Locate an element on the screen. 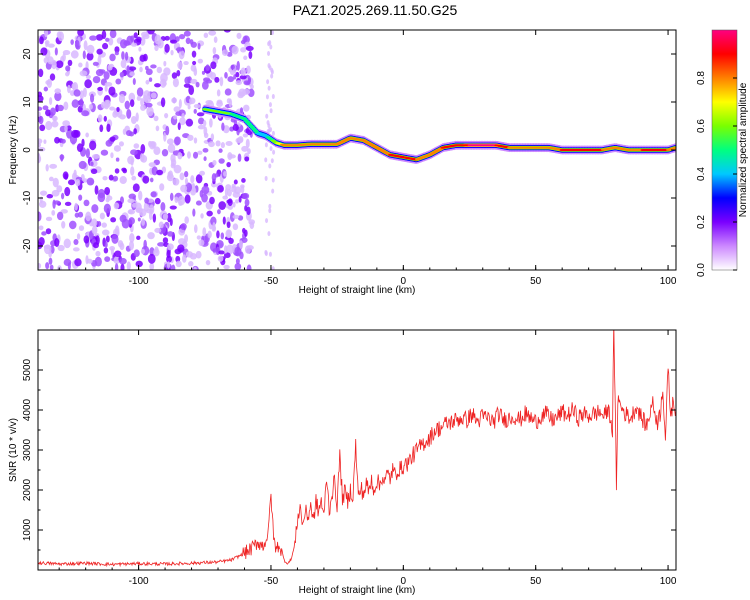  snr-x-tick-label: 100 is located at coordinates (668, 581).